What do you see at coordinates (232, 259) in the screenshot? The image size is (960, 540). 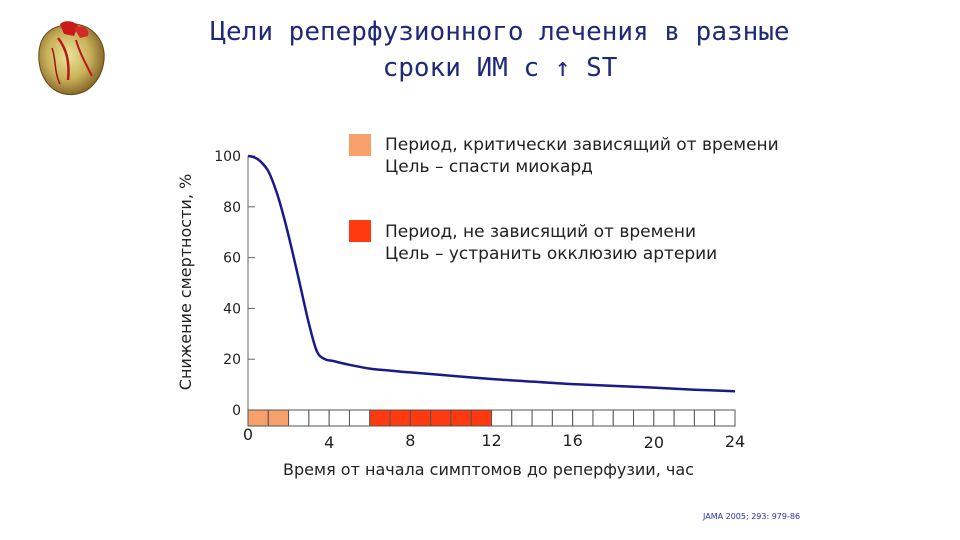 I see `y-tick-label: 60` at bounding box center [232, 259].